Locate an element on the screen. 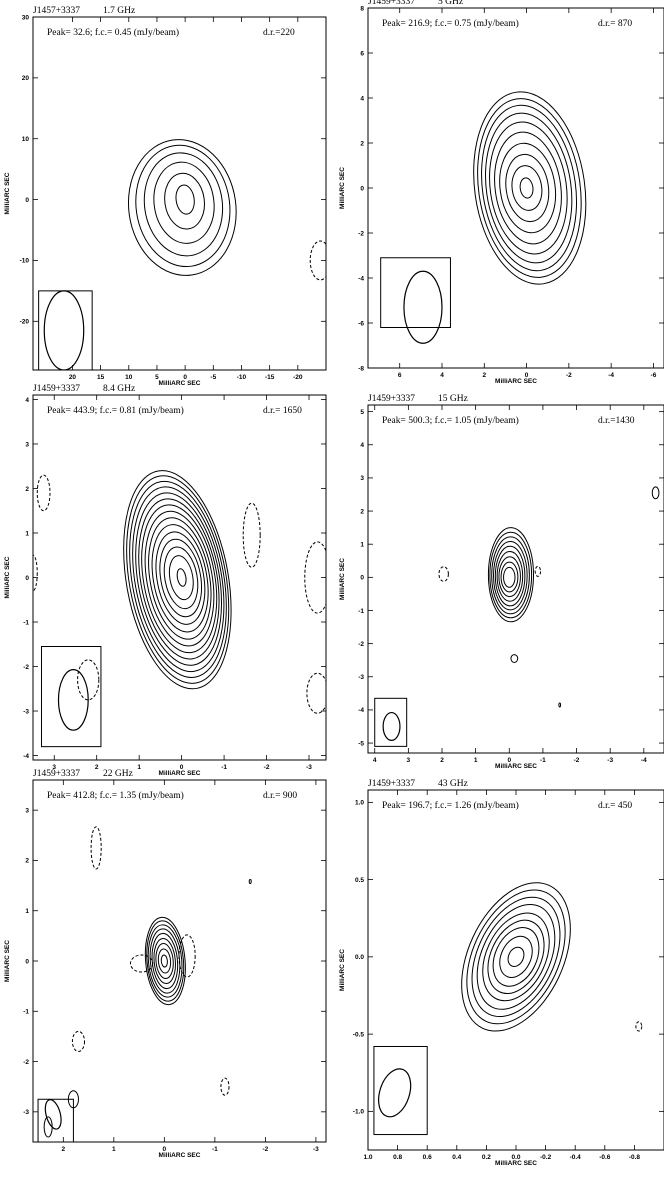 Image resolution: width=664 pixels, height=1178 pixels. y-tick-label: 20 is located at coordinates (26, 78).